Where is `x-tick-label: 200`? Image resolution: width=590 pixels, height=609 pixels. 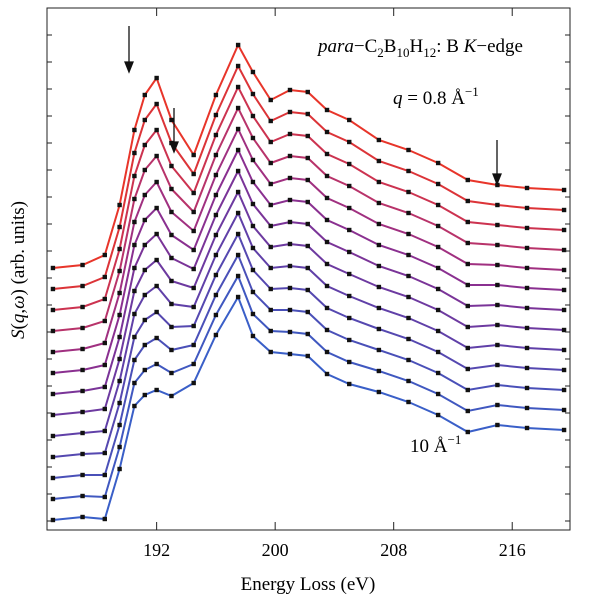
x-tick-label: 200 is located at coordinates (275, 550).